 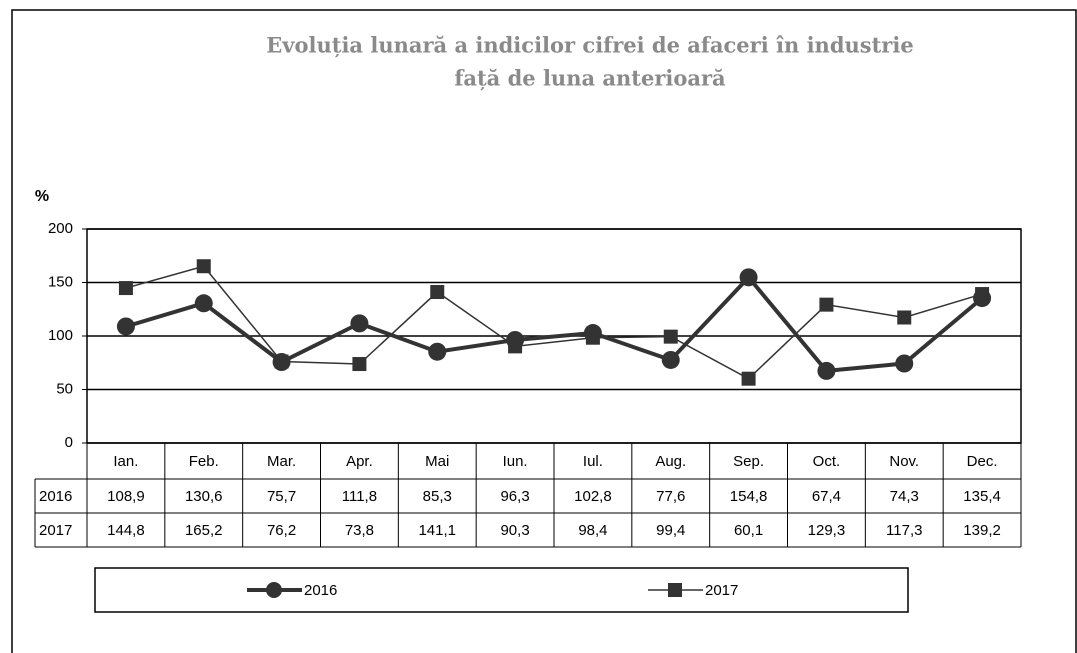 What do you see at coordinates (281, 530) in the screenshot?
I see `data-label: 76,2` at bounding box center [281, 530].